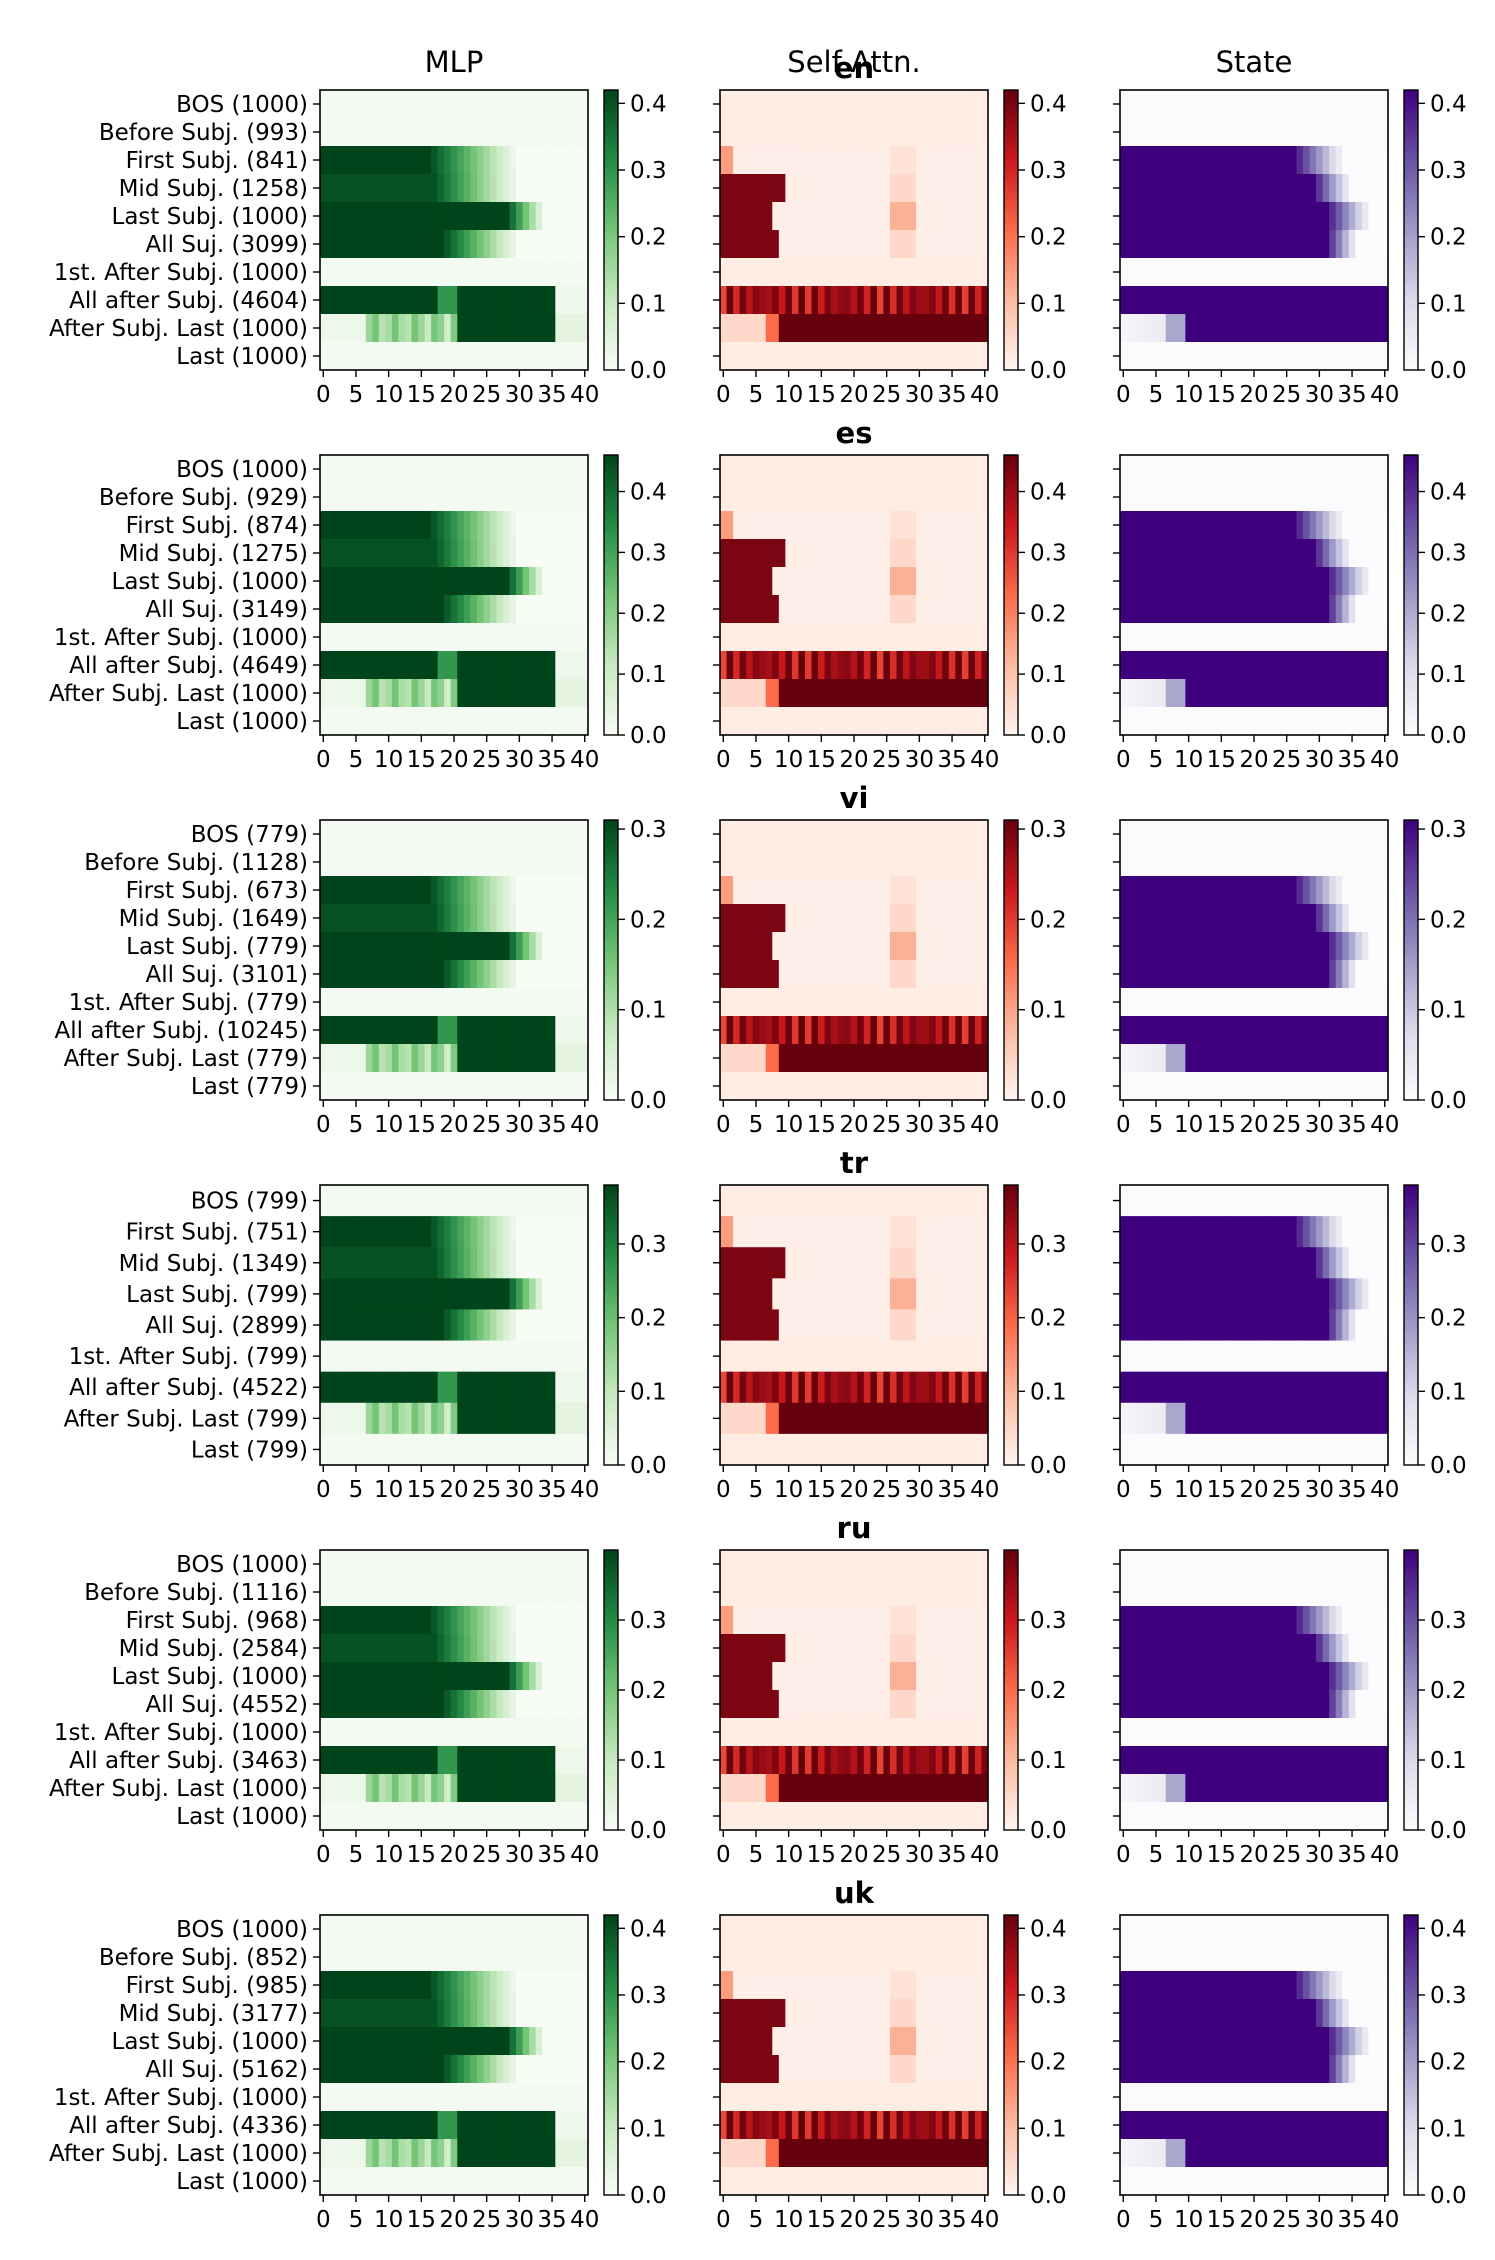 The image size is (1495, 2260). Describe the element at coordinates (356, 1125) in the screenshot. I see `x-tick-label: 5` at that location.